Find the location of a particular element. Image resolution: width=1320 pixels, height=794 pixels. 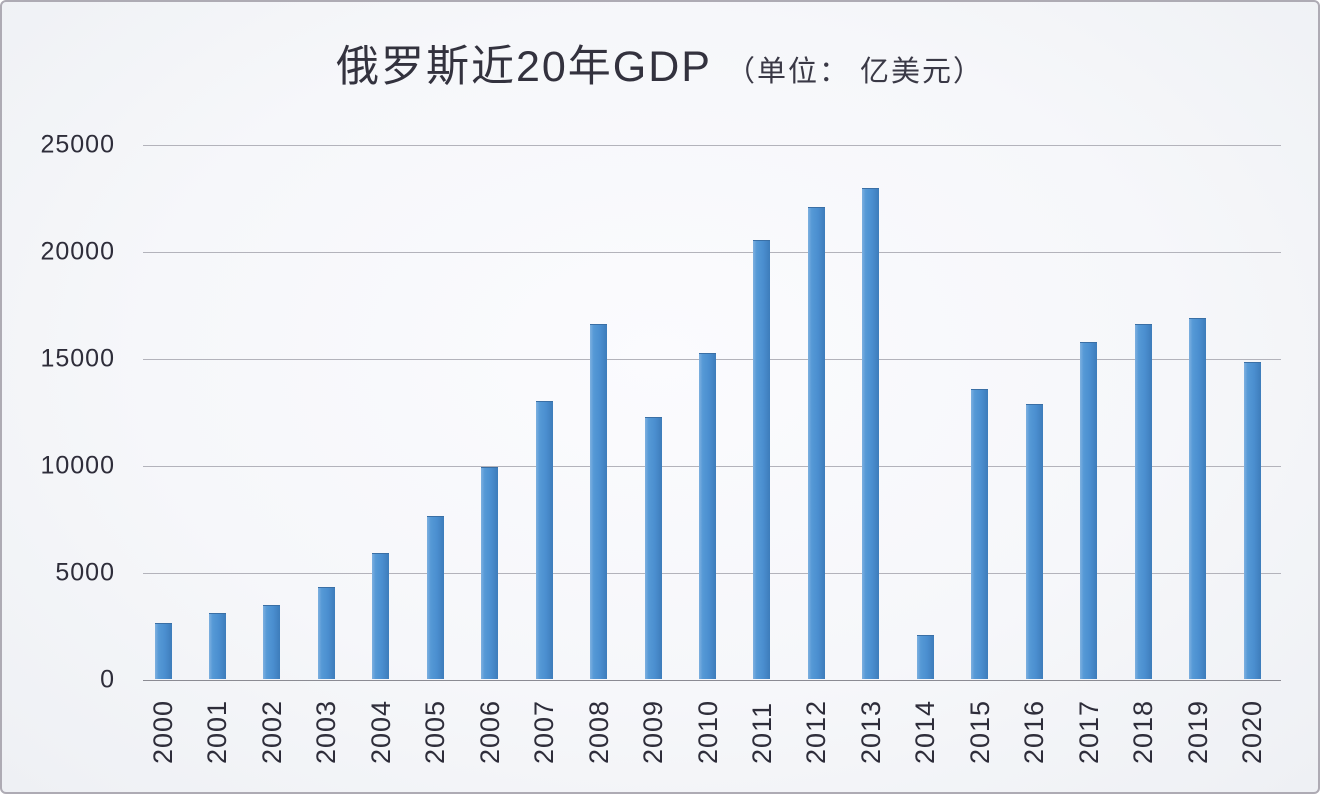

bar-2013 is located at coordinates (871, 433).